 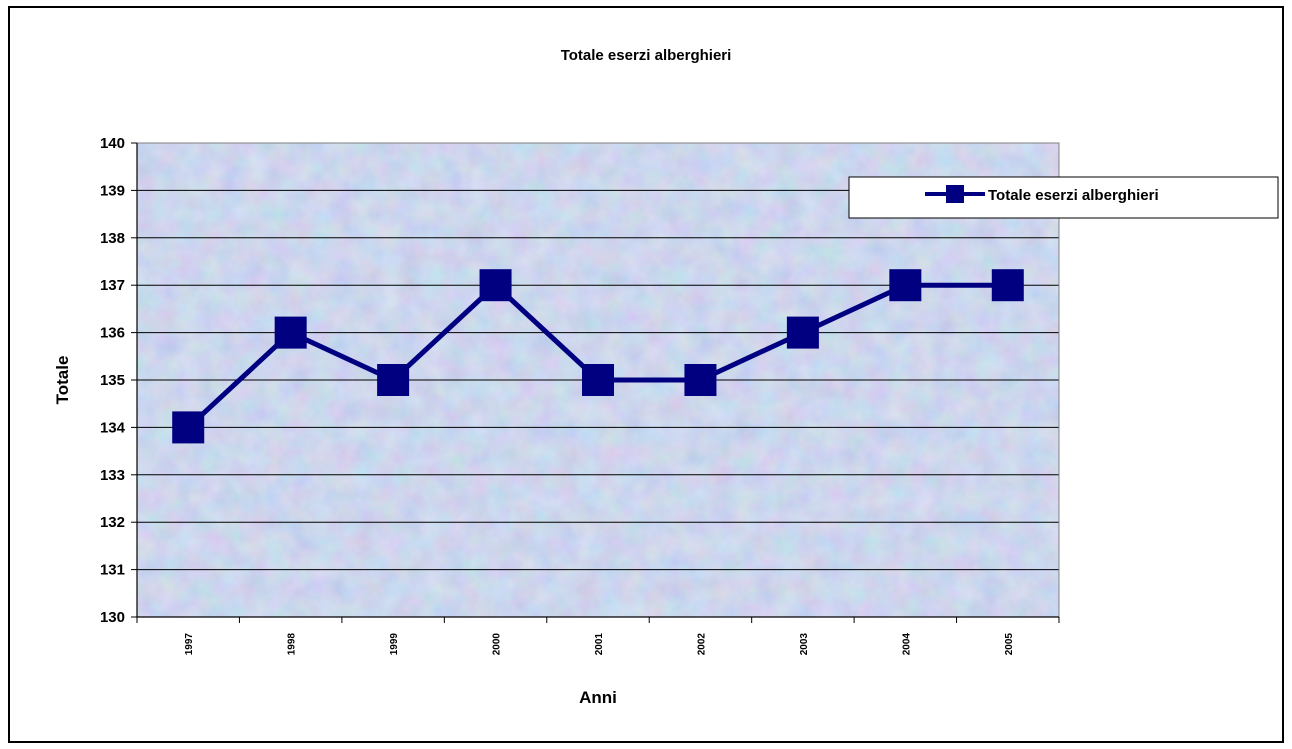 I want to click on y-tick-label: 137, so click(x=112, y=285).